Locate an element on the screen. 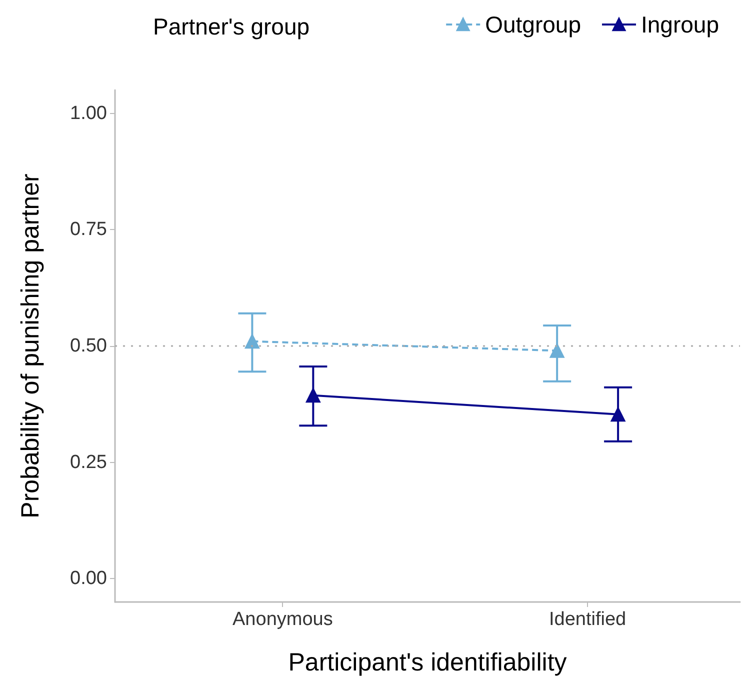 This screenshot has width=744, height=680. y-axis-title: Probability of punishing partner is located at coordinates (30, 346).